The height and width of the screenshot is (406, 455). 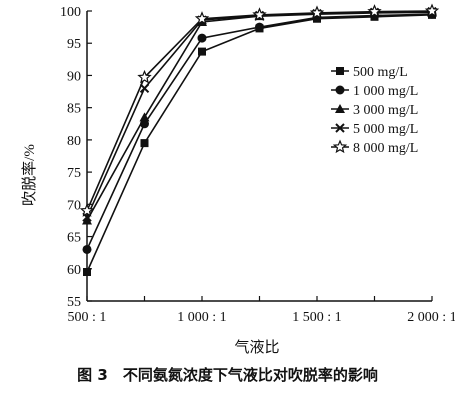 What do you see at coordinates (74, 76) in the screenshot?
I see `y-tick-label: 90` at bounding box center [74, 76].